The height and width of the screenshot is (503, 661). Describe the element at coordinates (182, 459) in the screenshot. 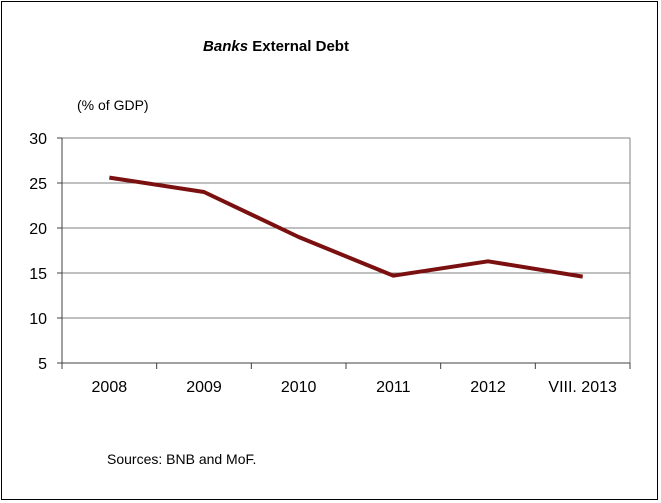

I see `source-note: Sources: BNB and MoF.` at that location.